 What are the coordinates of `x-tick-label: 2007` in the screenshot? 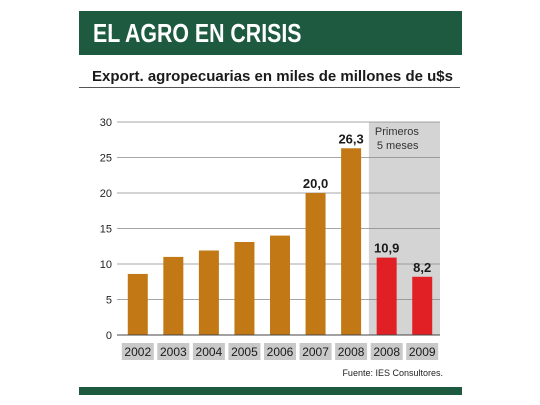 It's located at (315, 352).